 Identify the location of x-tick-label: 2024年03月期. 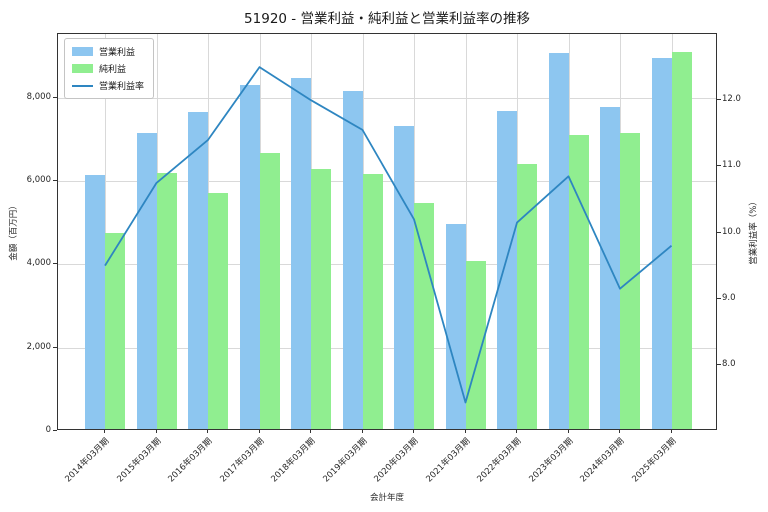
(602, 460).